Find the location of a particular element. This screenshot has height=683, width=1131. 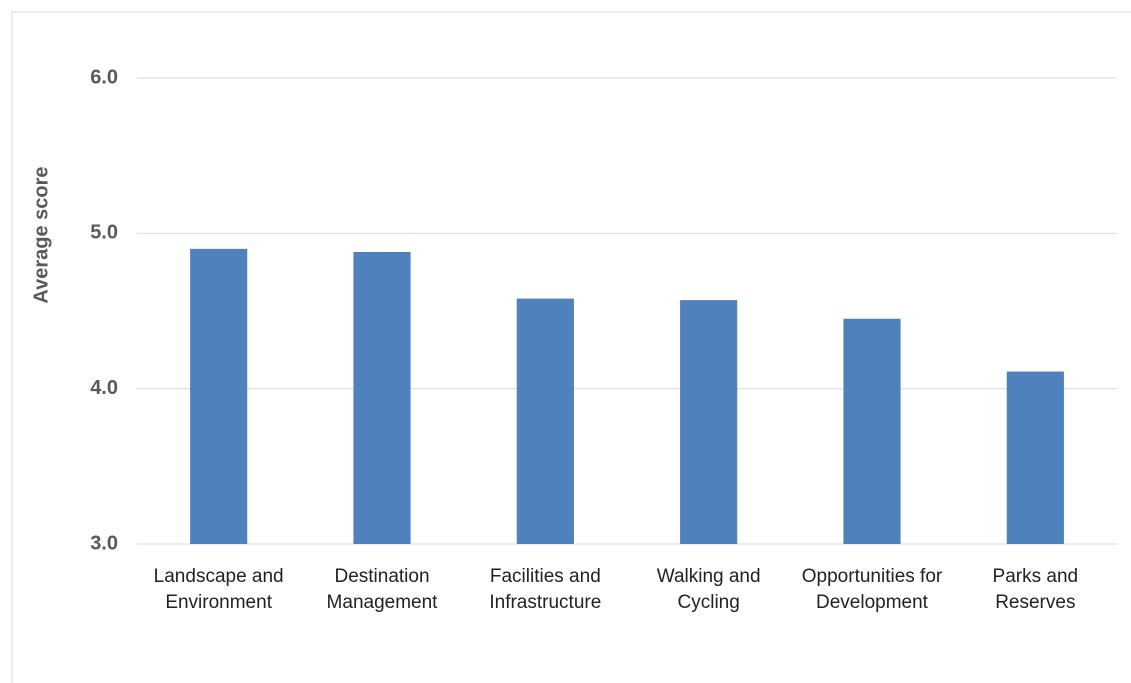

x-tick-label: Destination Management is located at coordinates (382, 589).